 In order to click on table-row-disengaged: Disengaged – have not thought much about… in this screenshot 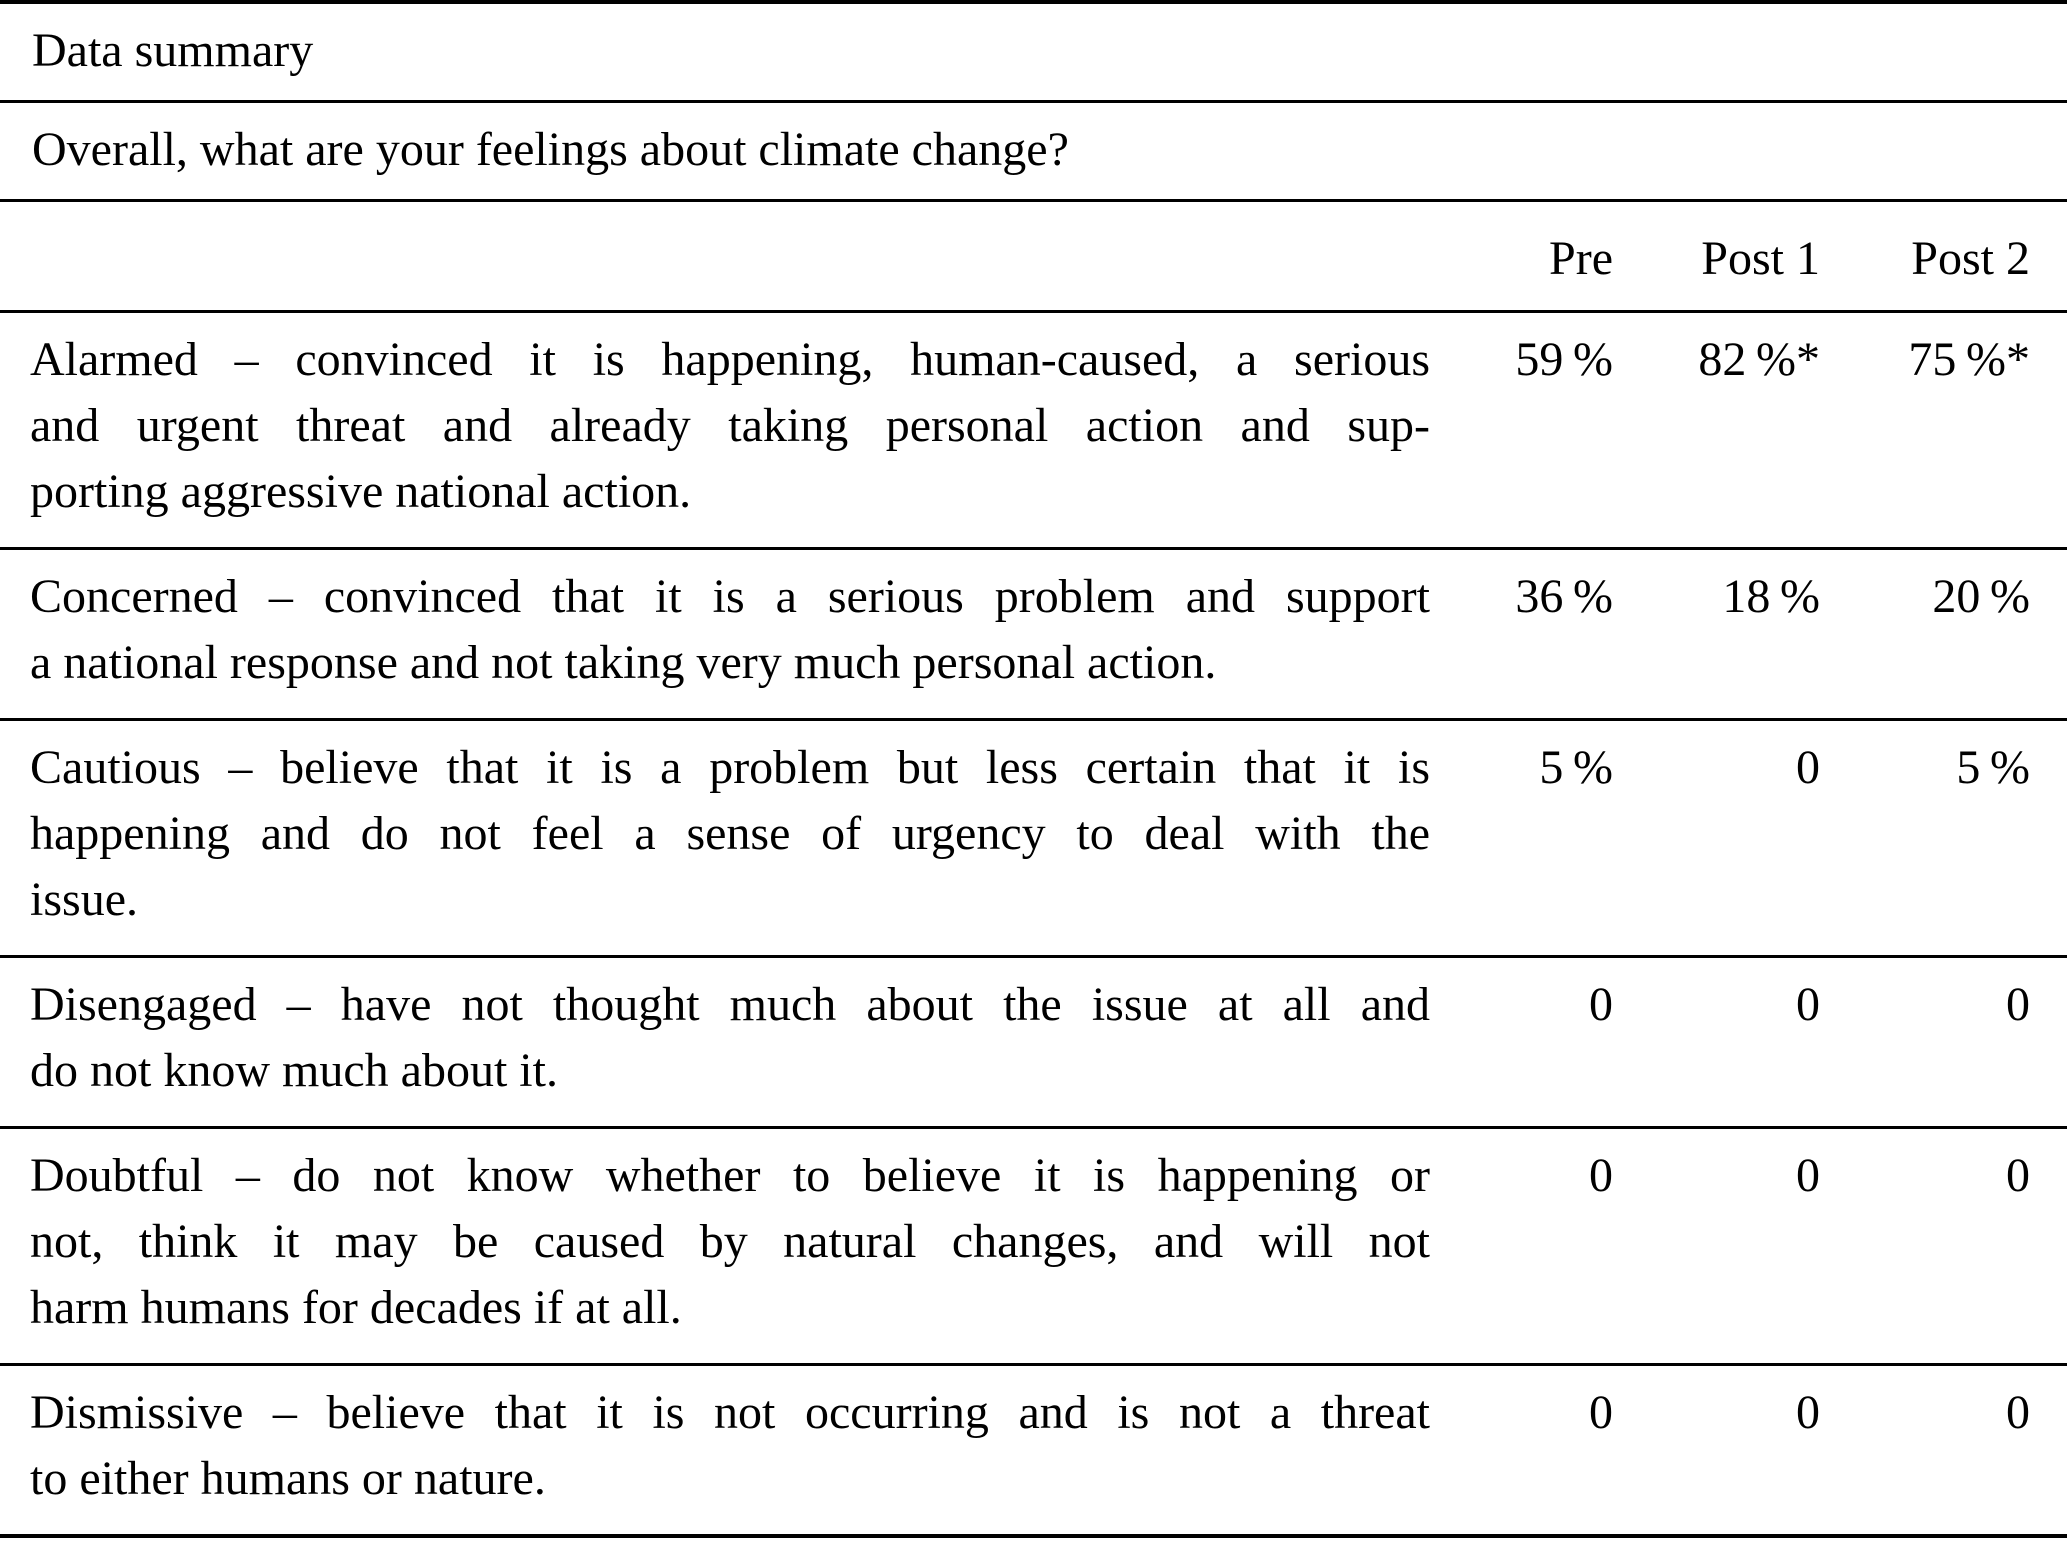, I will do `click(1033, 1042)`.